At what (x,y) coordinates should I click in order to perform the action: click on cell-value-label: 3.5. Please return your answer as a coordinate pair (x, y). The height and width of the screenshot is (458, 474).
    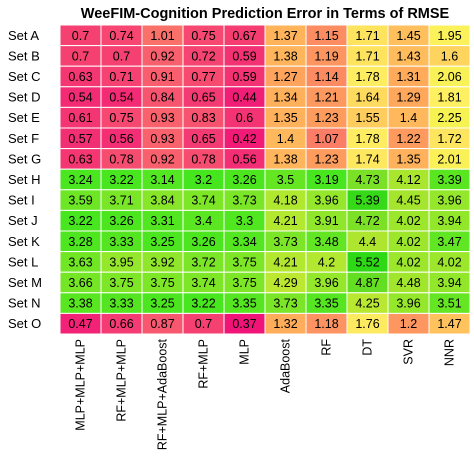
    Looking at the image, I should click on (285, 180).